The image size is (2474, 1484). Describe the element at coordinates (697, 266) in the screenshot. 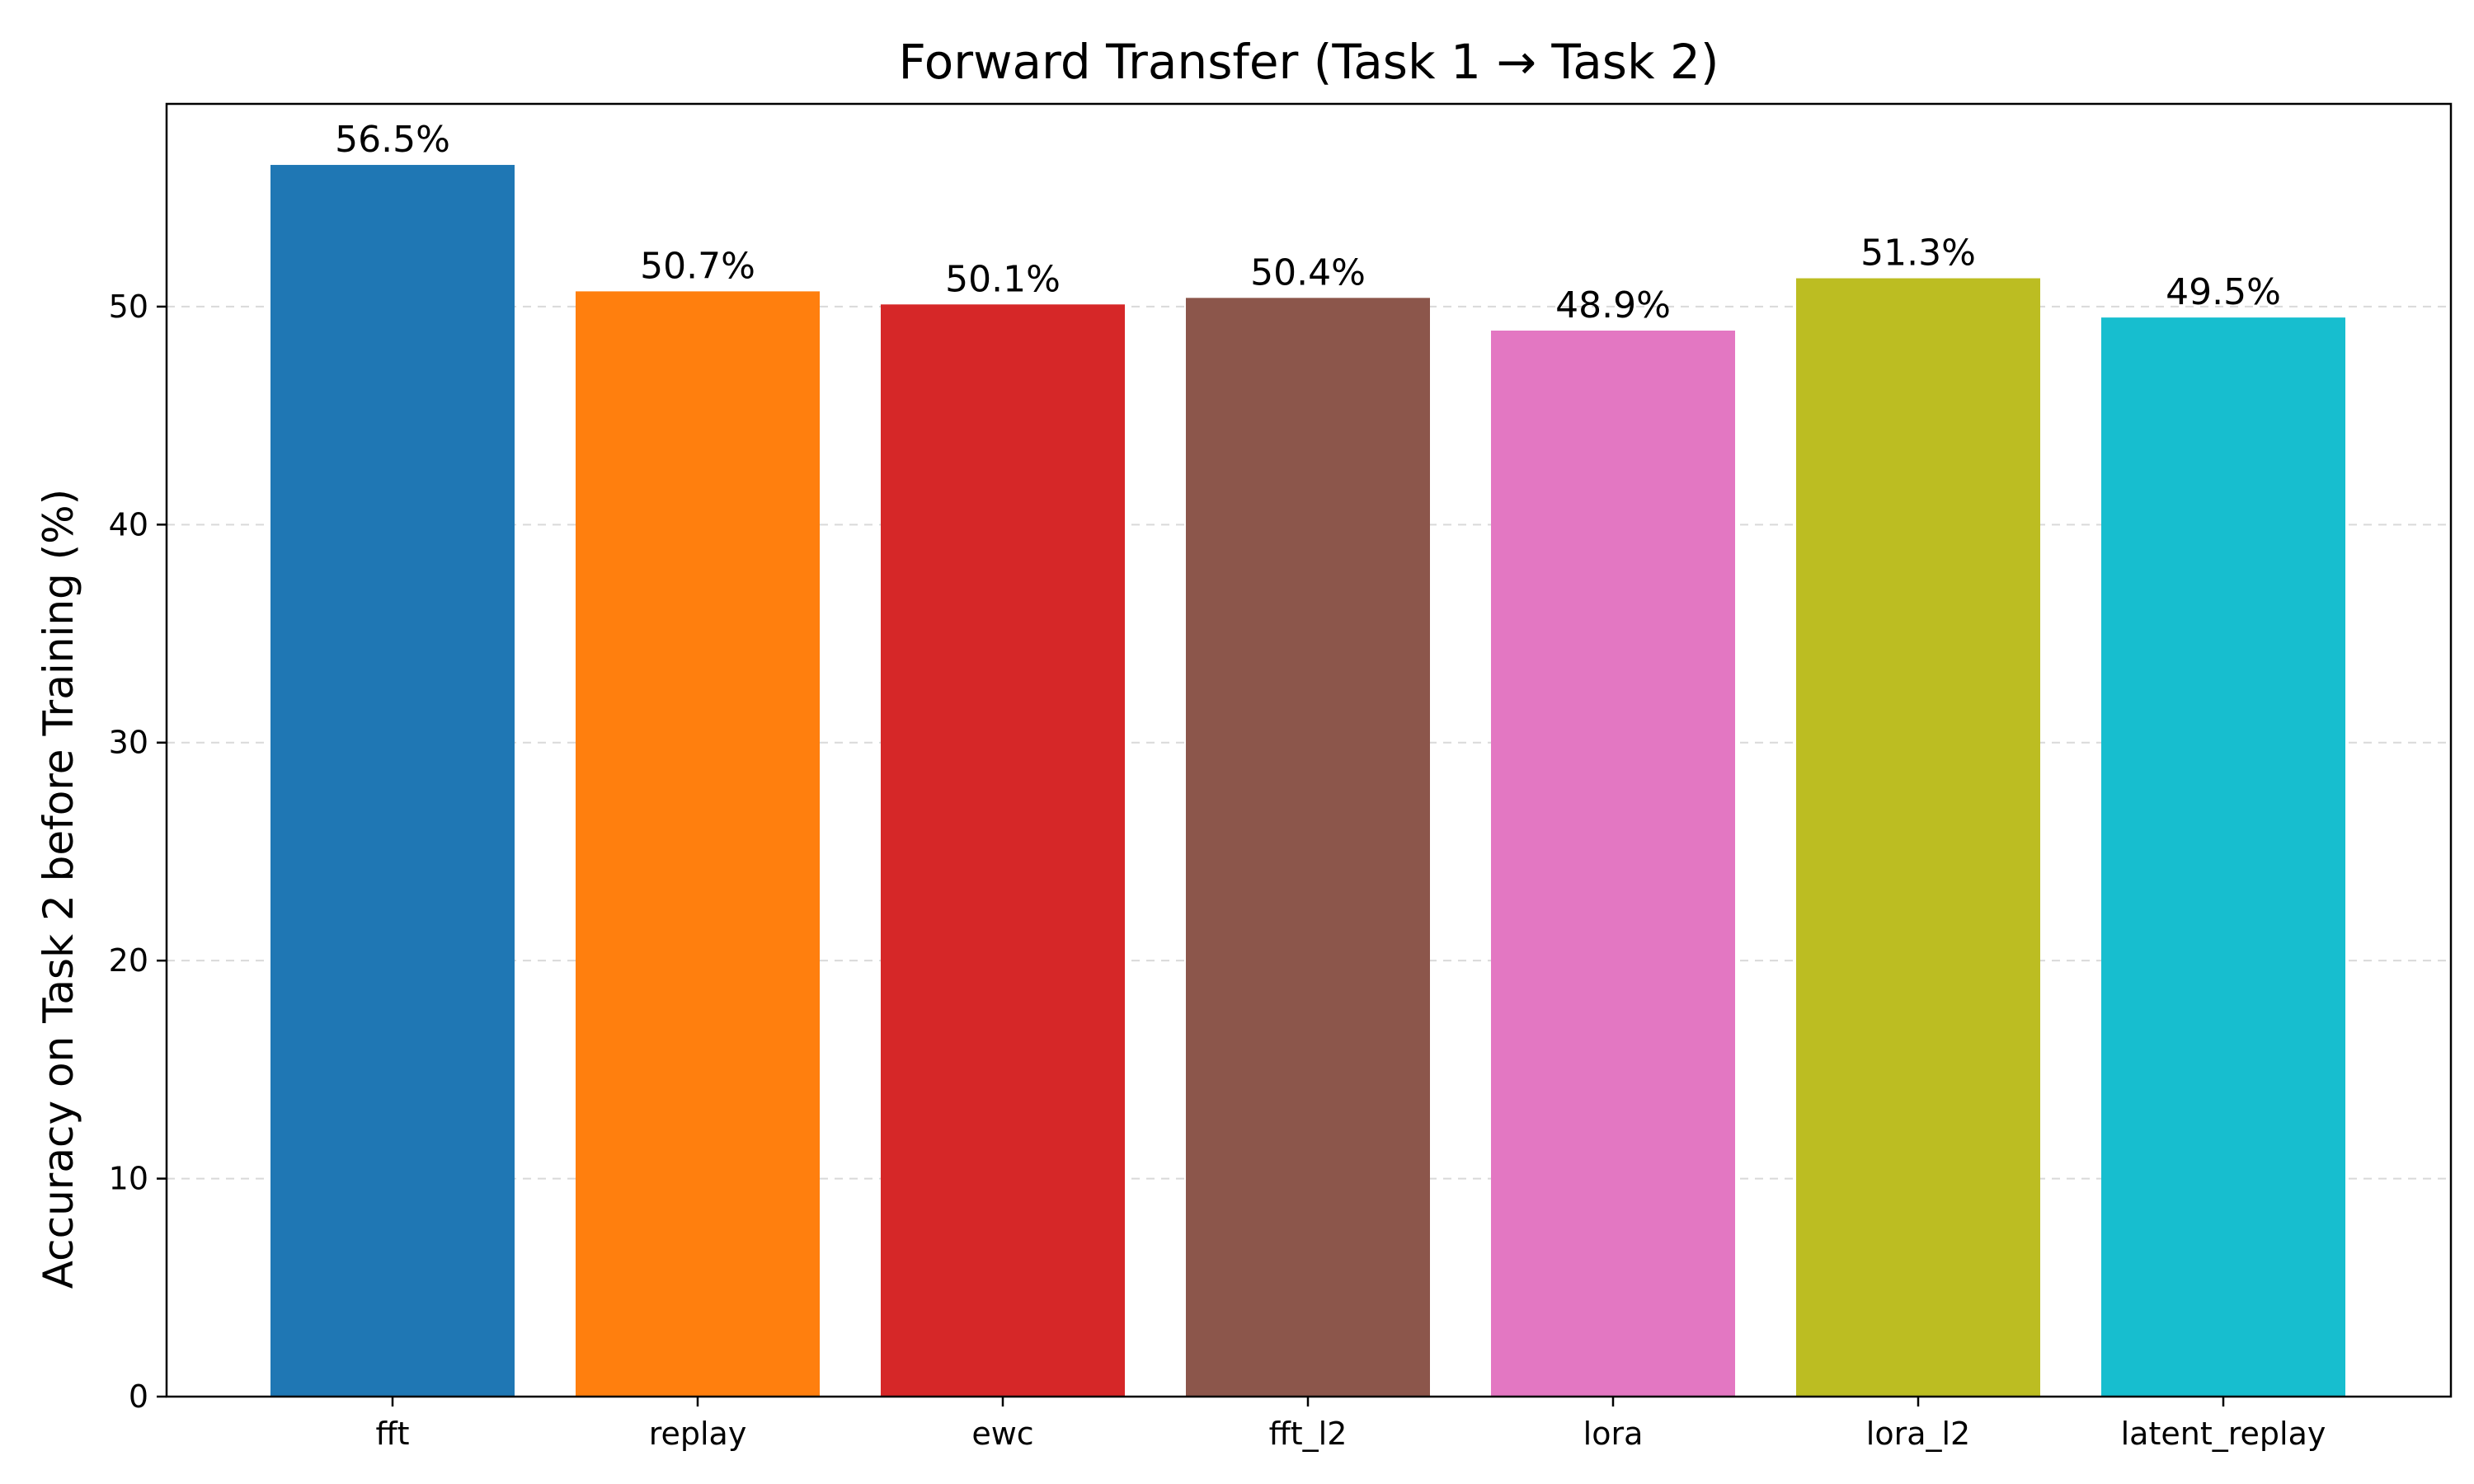

I see `value-label-replay: 50.7%` at that location.